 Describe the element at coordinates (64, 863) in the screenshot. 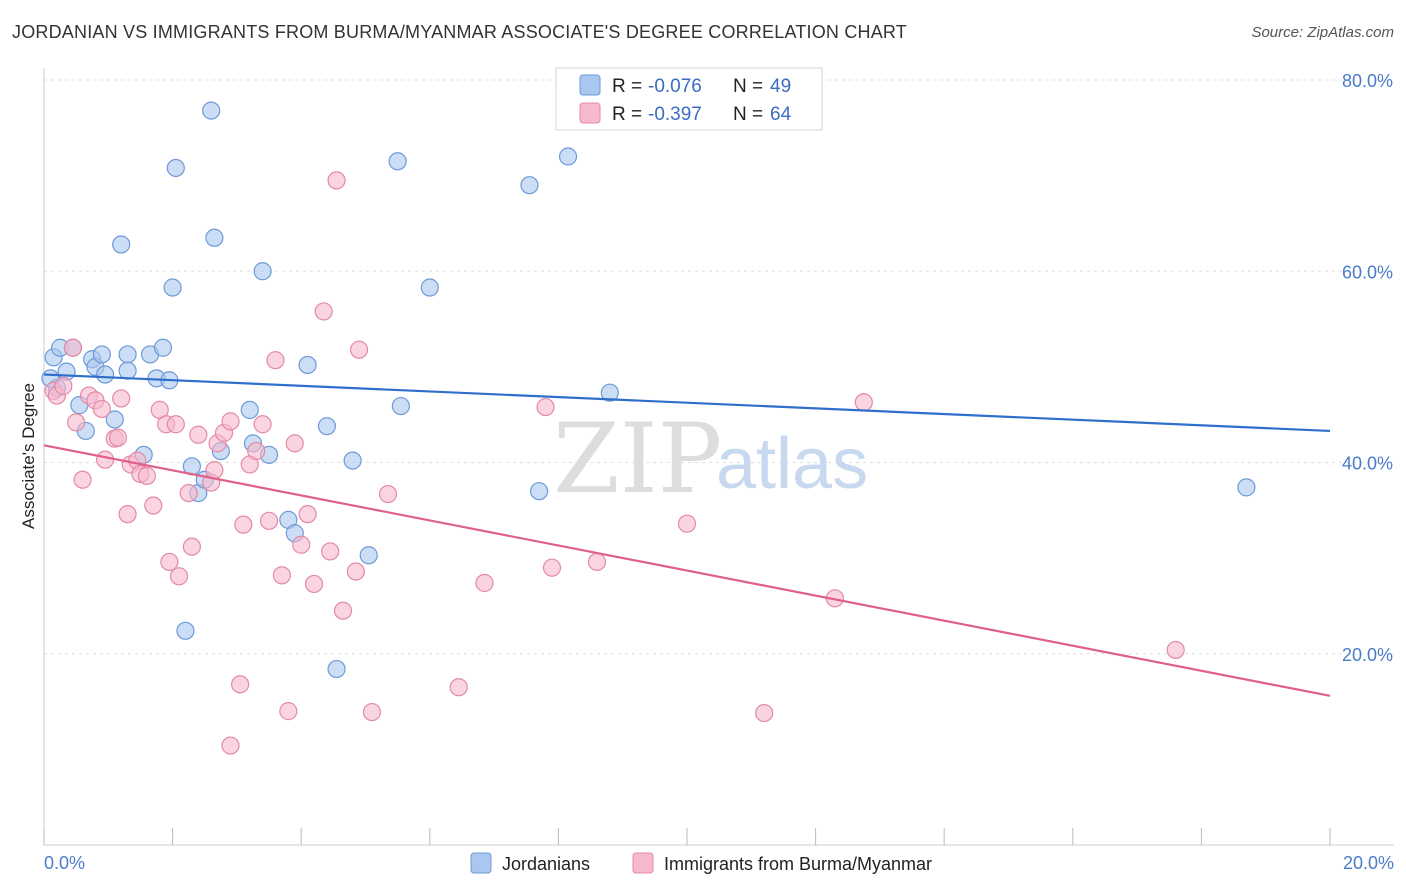

I see `x-tick-label-min: 0.0%` at that location.